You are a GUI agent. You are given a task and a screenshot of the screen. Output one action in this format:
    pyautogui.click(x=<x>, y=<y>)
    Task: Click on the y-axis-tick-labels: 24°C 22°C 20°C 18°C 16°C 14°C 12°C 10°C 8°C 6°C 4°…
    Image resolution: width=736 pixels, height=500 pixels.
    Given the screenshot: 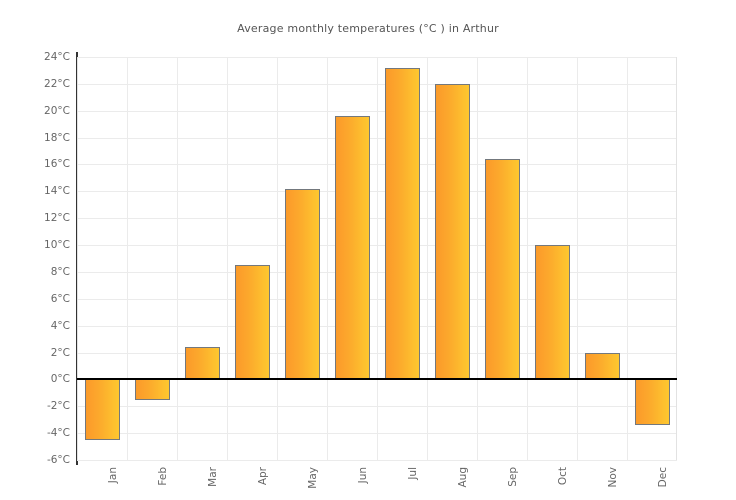 What is the action you would take?
    pyautogui.click(x=47, y=250)
    